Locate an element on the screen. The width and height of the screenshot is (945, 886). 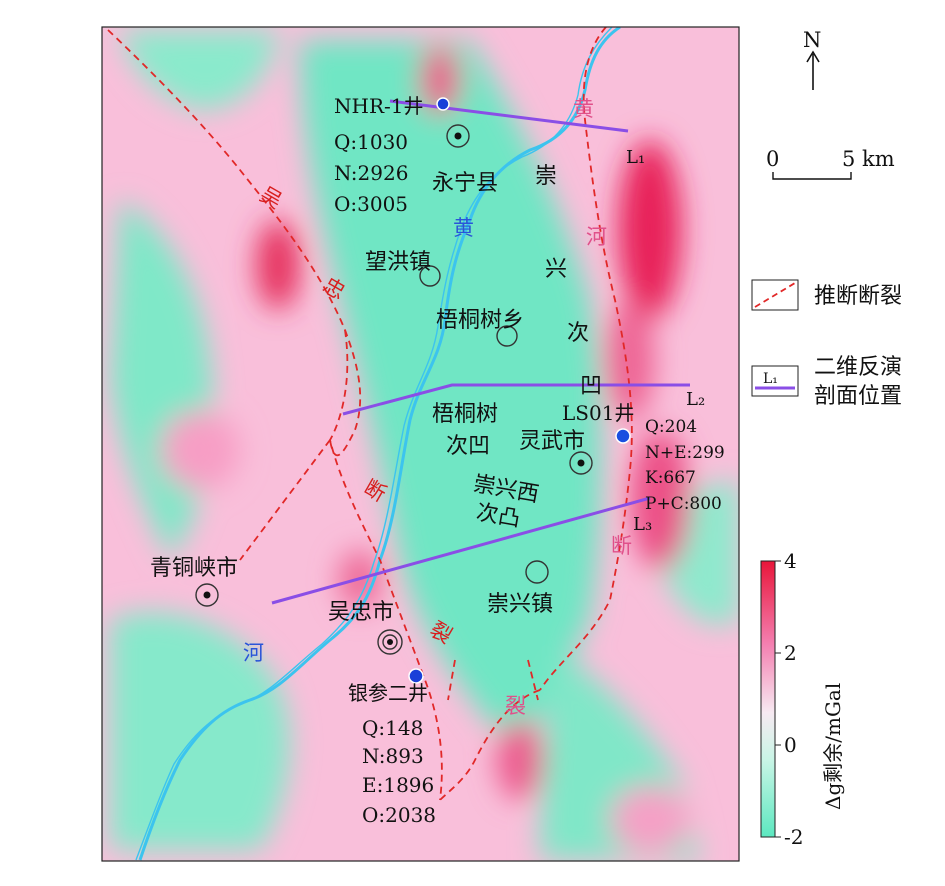
label-chongxing-zhen: 崇兴镇 is located at coordinates (520, 604).